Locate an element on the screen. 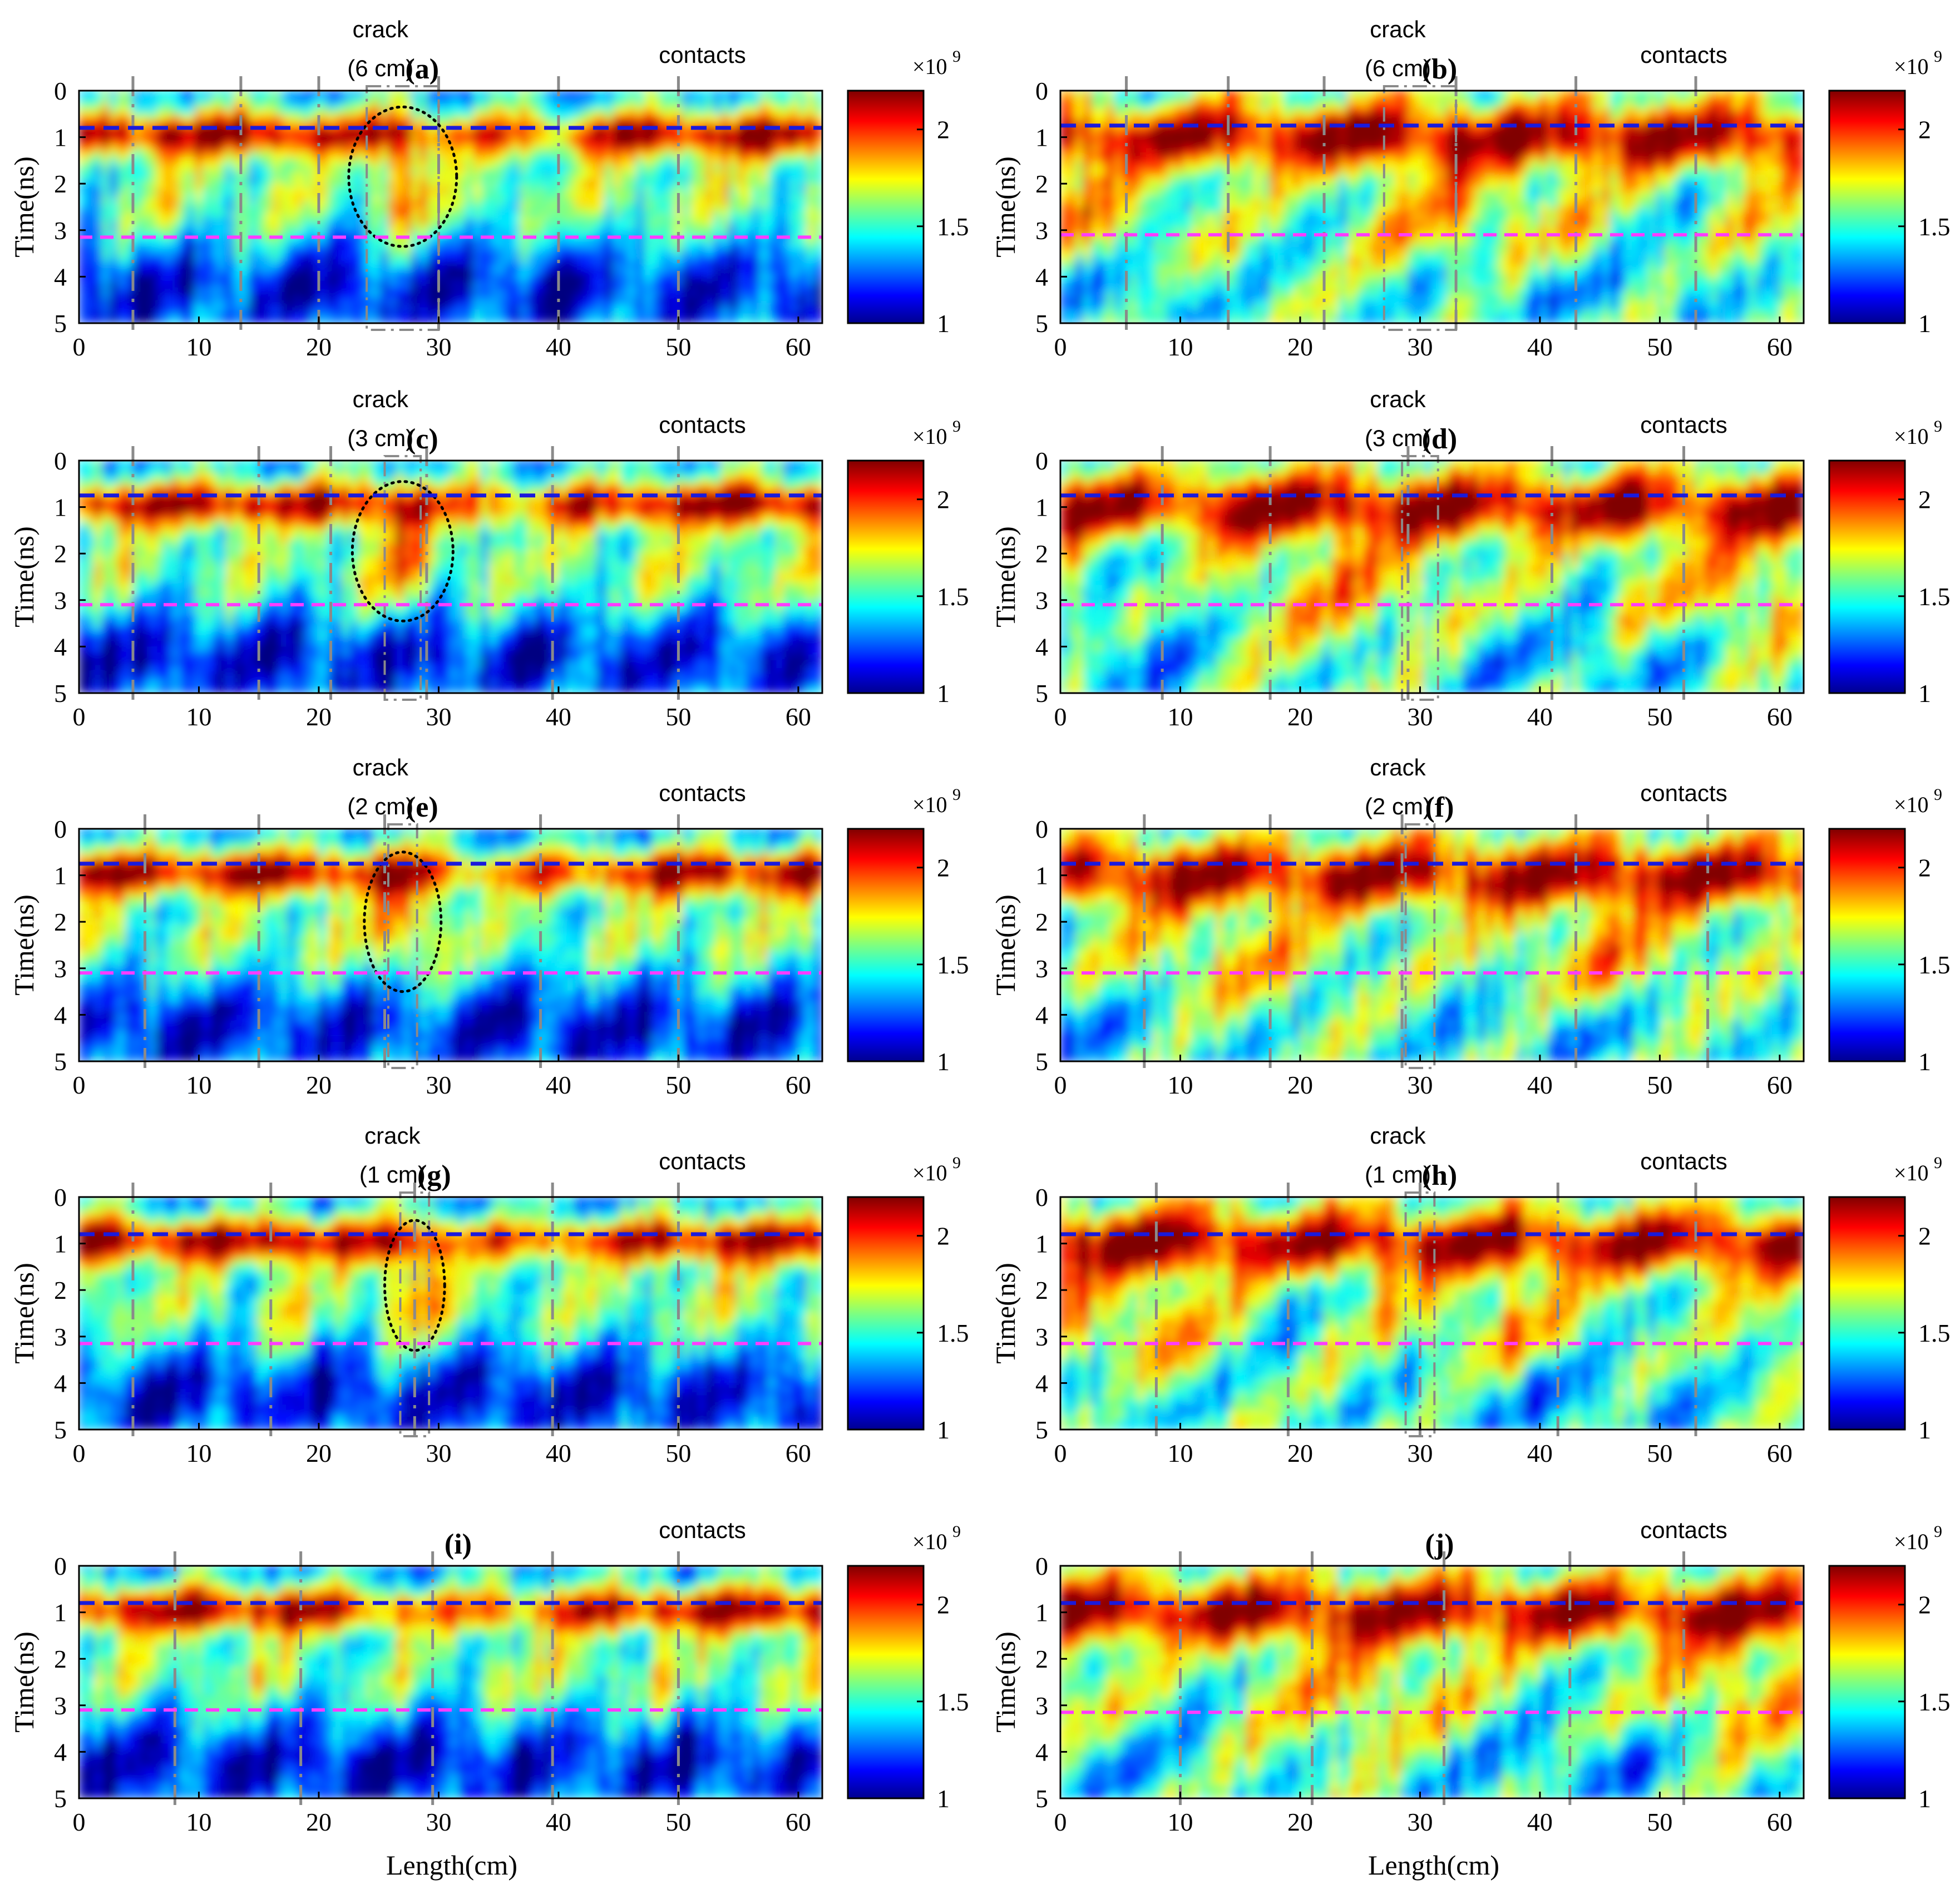  heatmap-a is located at coordinates (450, 207).